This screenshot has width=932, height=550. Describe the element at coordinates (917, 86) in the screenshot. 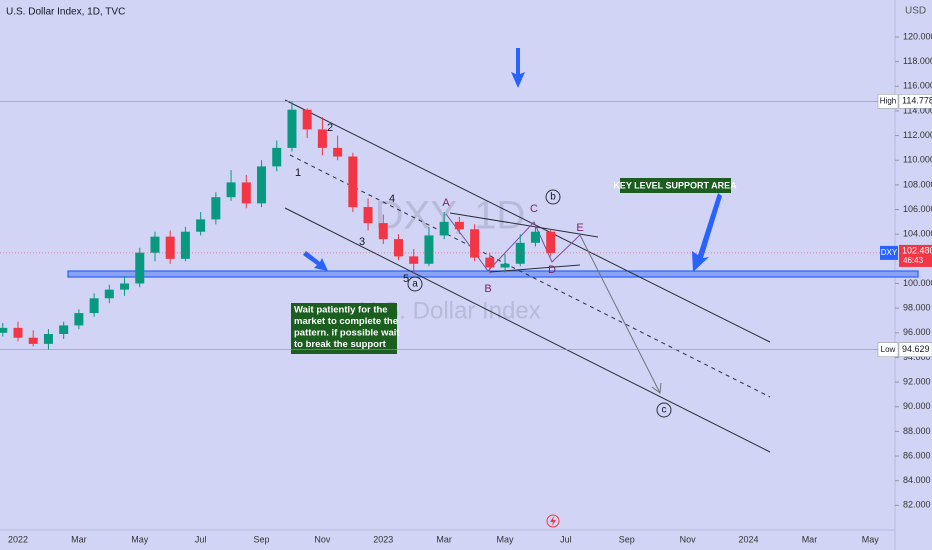

I see `y-tick-label: 116.000` at that location.